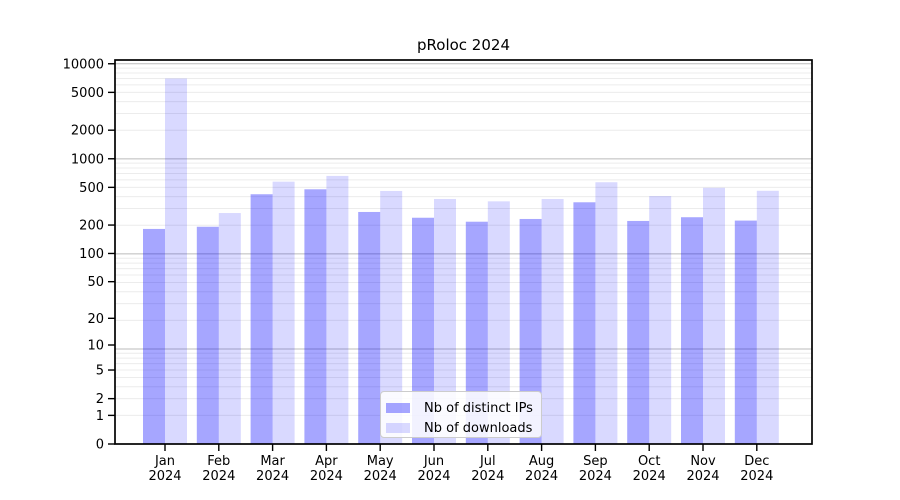 The height and width of the screenshot is (500, 900). I want to click on x-tick-label-mar: Mar, so click(272, 461).